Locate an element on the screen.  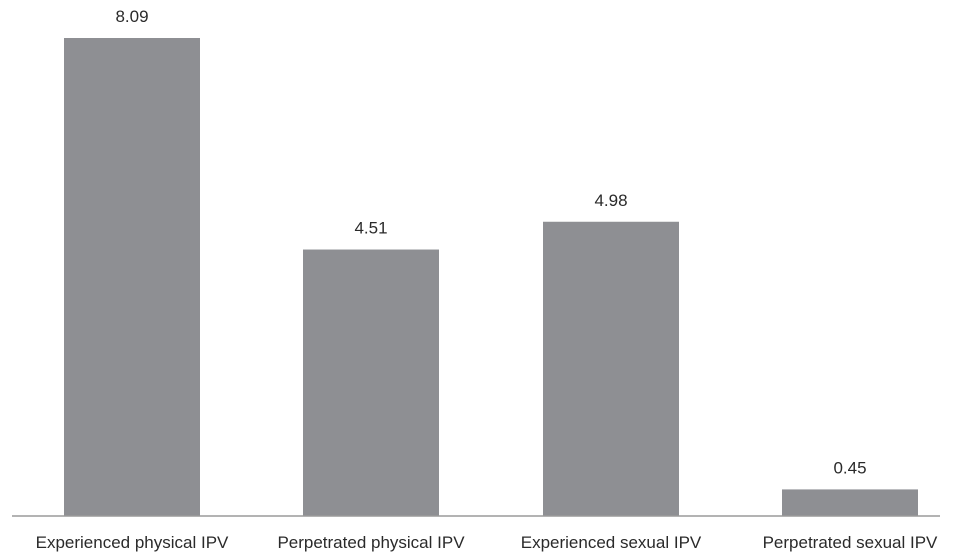
x-tick-label-2: Perpetrated physical IPV is located at coordinates (371, 542).